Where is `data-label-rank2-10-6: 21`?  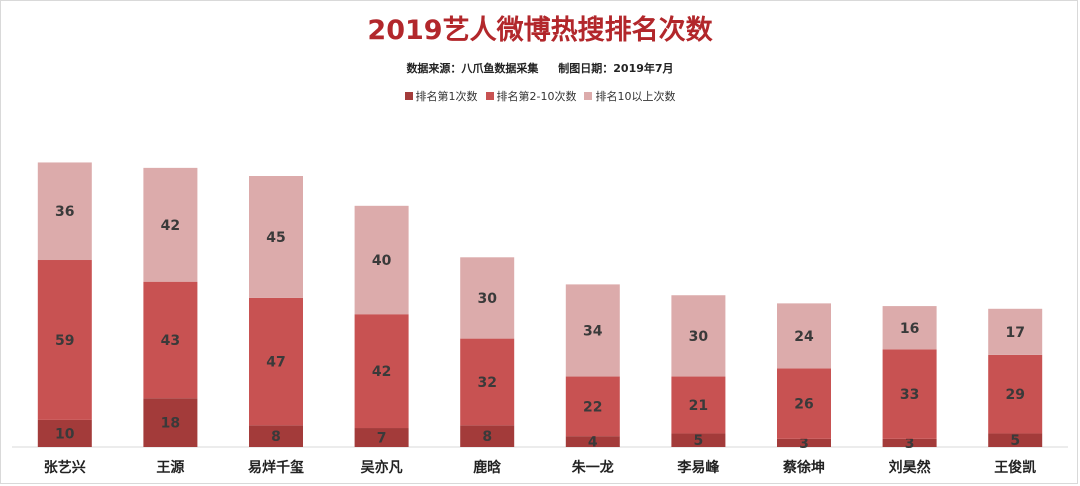
data-label-rank2-10-6: 21 is located at coordinates (698, 406).